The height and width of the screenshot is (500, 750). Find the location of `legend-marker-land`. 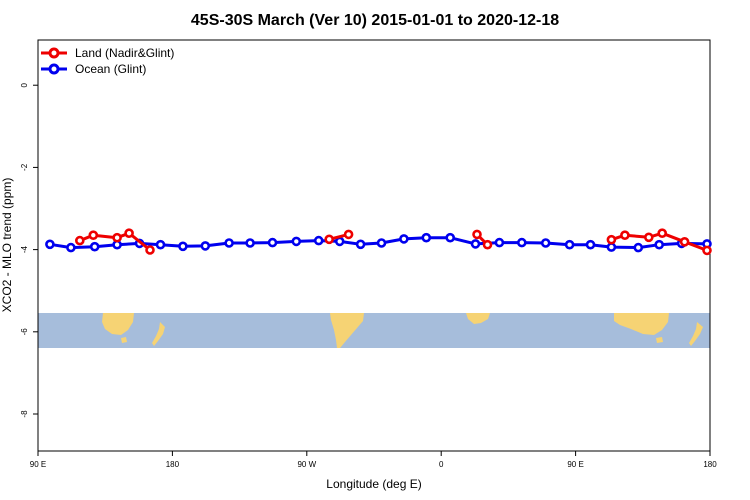

legend-marker-land is located at coordinates (54, 53).